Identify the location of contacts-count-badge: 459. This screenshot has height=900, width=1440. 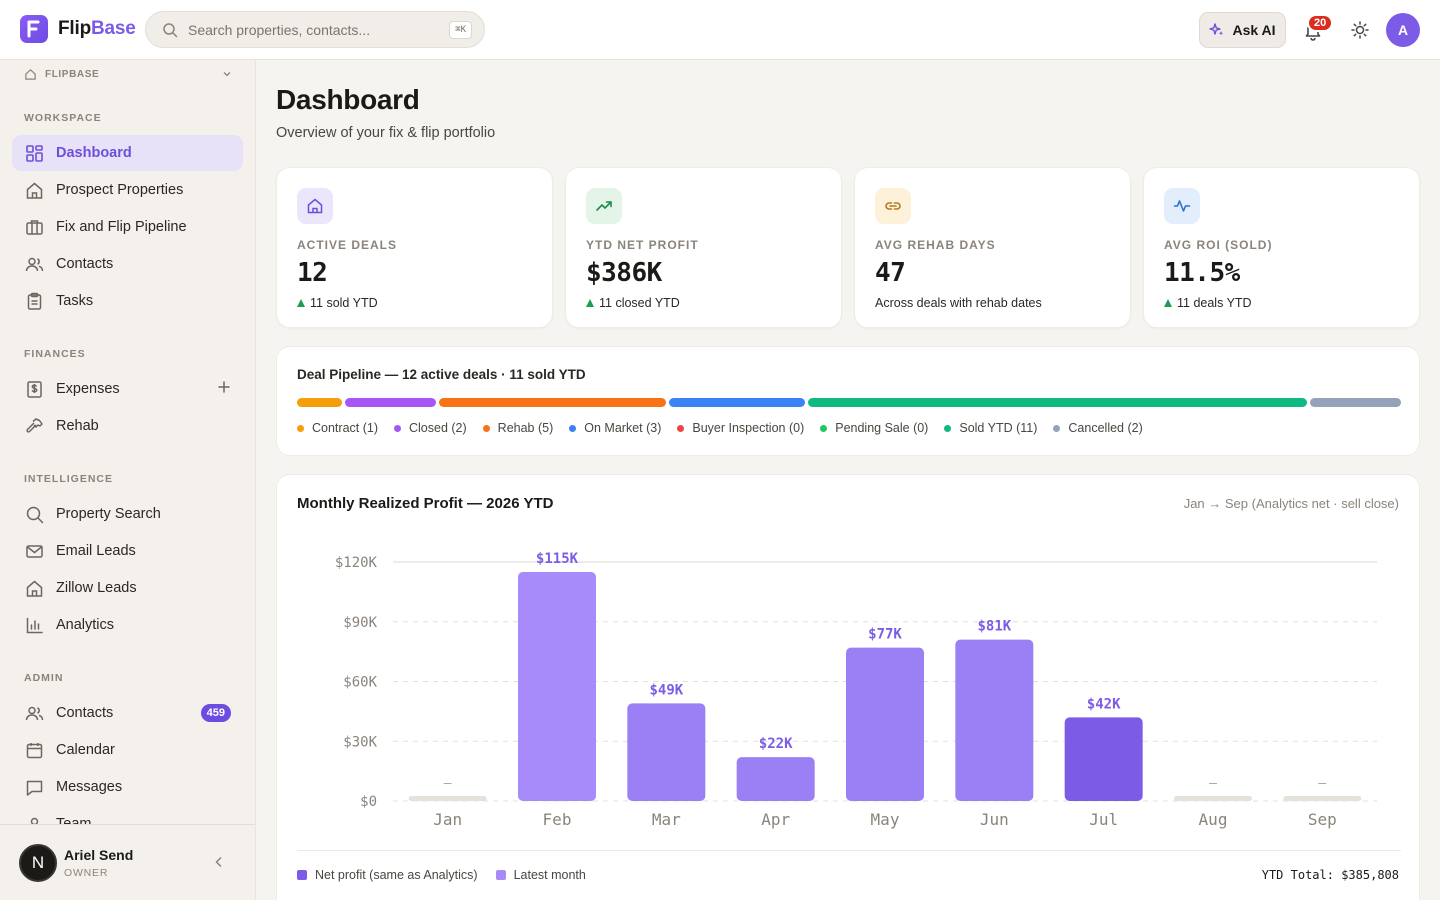
(215, 713).